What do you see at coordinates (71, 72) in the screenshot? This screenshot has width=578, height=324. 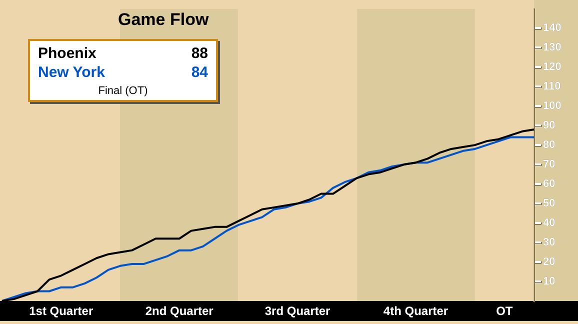 I see `text: New York` at bounding box center [71, 72].